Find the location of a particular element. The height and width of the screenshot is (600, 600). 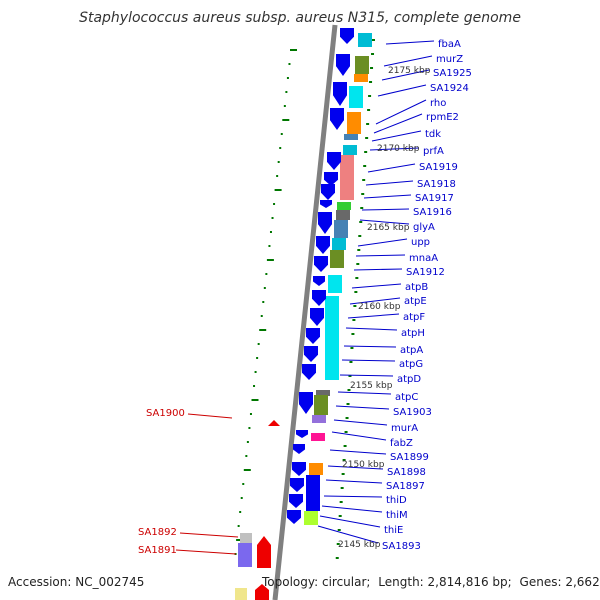

gene-label: SA1892 is located at coordinates (157, 532).